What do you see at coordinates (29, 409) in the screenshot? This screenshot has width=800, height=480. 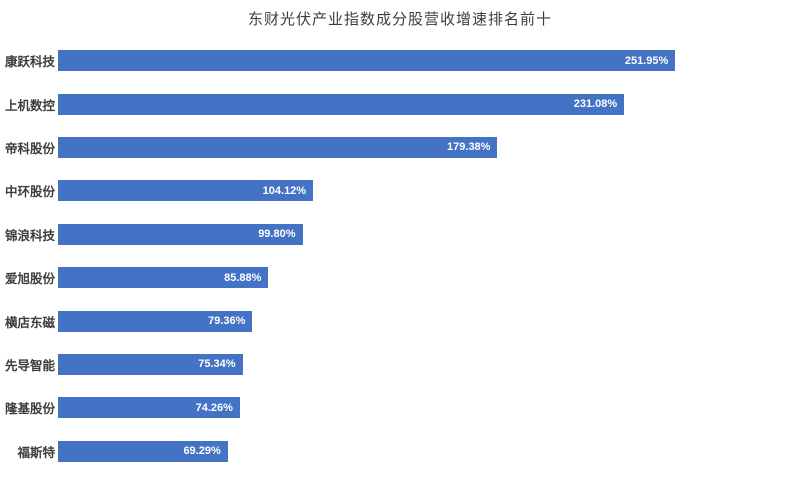 I see `category-label: 隆基股份` at bounding box center [29, 409].